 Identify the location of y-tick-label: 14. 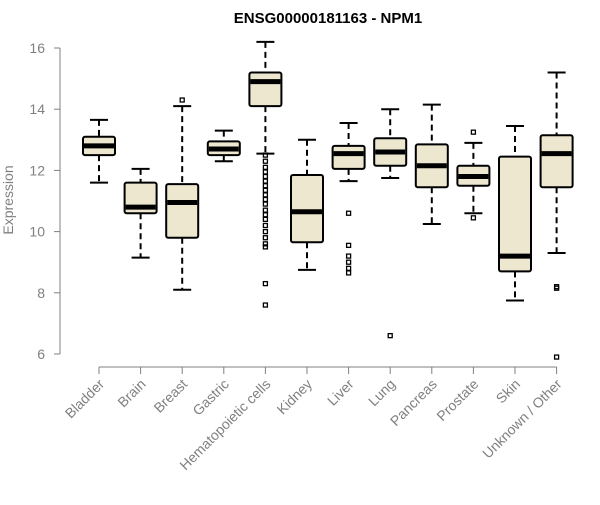
(37, 109).